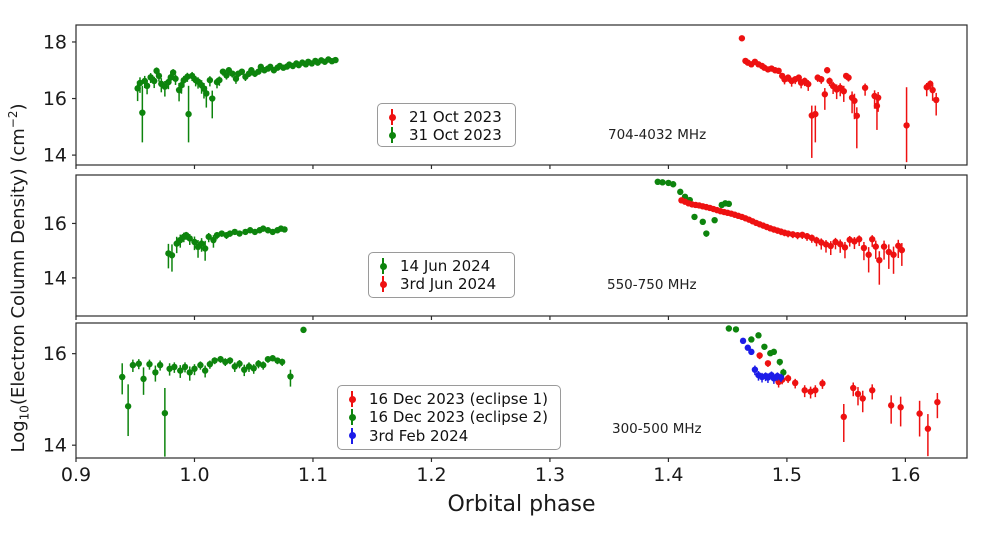 This screenshot has height=536, width=982. What do you see at coordinates (76, 475) in the screenshot?
I see `x-tick-label: 0.9` at bounding box center [76, 475].